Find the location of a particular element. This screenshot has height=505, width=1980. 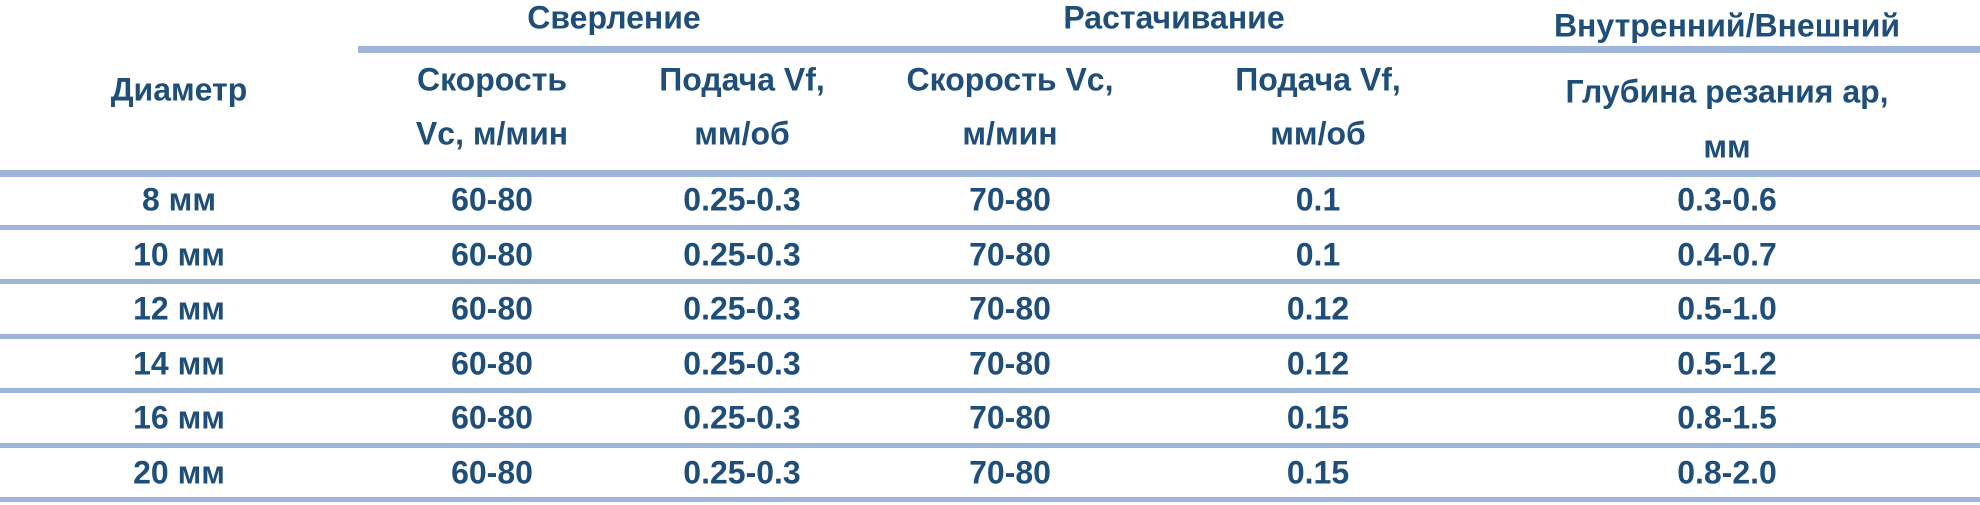

column-header: Глубина резания ap, is located at coordinates (1727, 91).